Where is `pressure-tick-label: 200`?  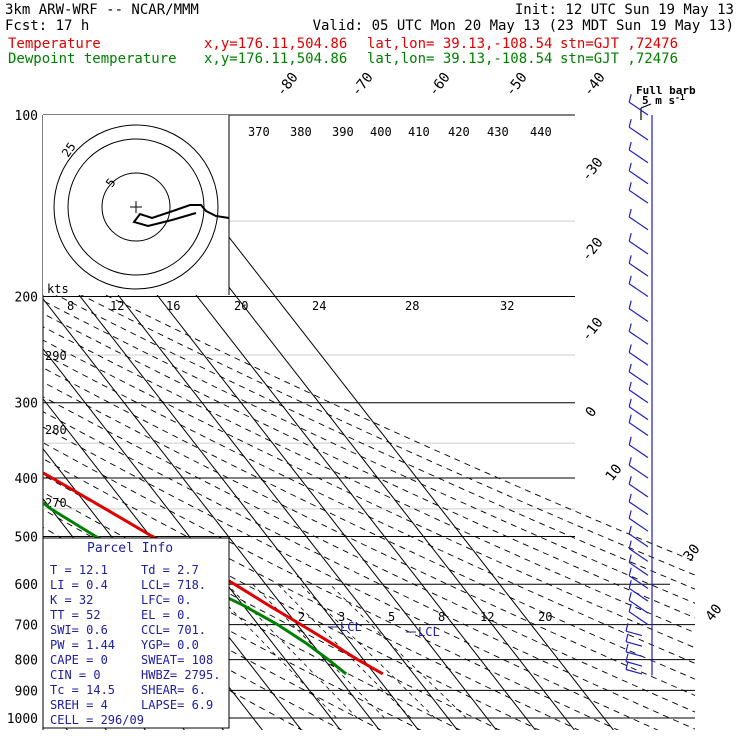
pressure-tick-label: 200 is located at coordinates (26, 298).